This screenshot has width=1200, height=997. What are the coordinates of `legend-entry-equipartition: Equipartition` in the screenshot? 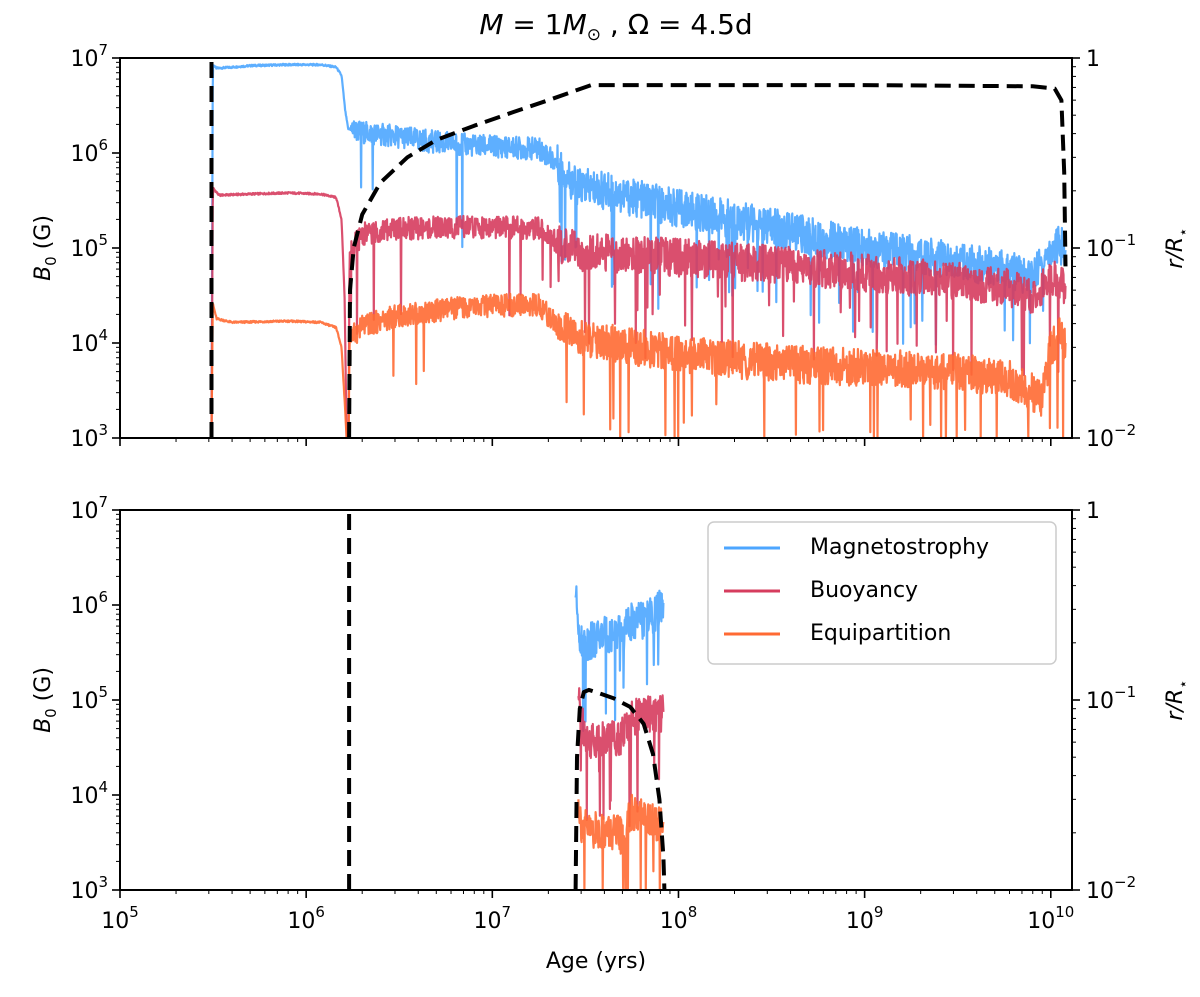 It's located at (837, 633).